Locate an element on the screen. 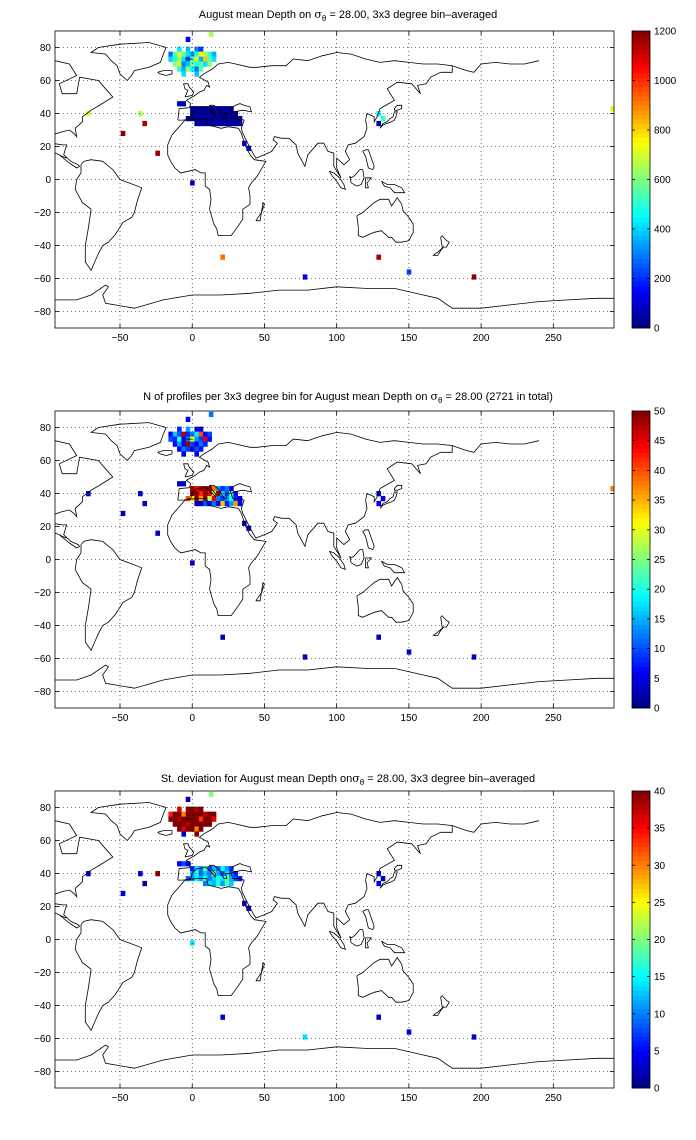  colorbar-tick-label: 600 is located at coordinates (662, 180).